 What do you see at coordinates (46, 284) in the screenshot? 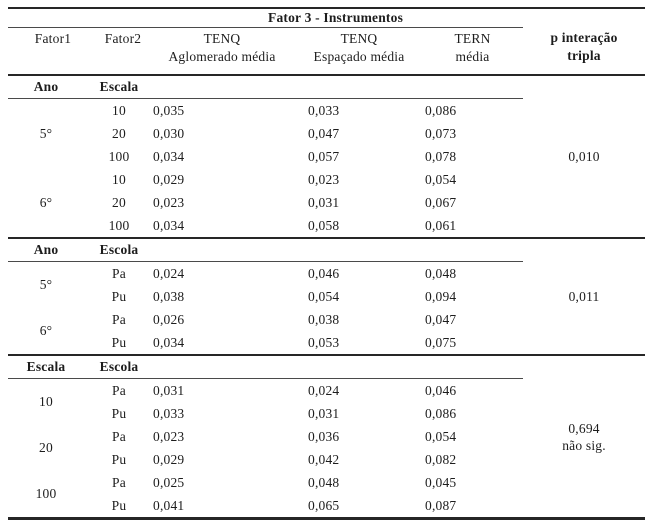
I see `fator1-group-cell: 5°` at bounding box center [46, 284].